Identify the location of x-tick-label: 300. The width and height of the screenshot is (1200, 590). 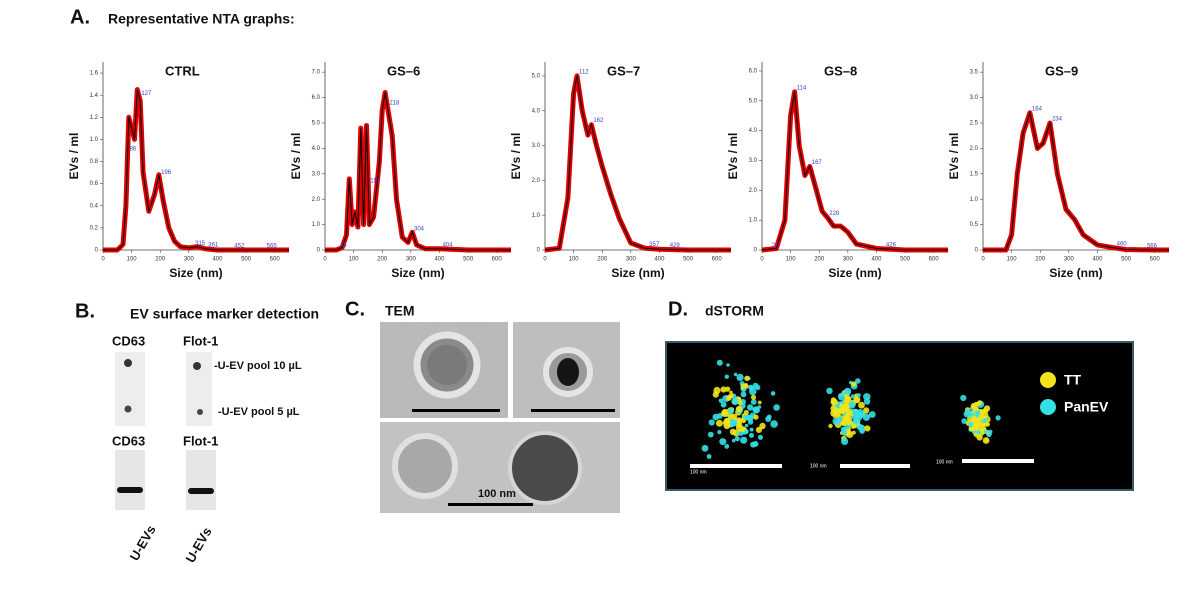
(411, 260).